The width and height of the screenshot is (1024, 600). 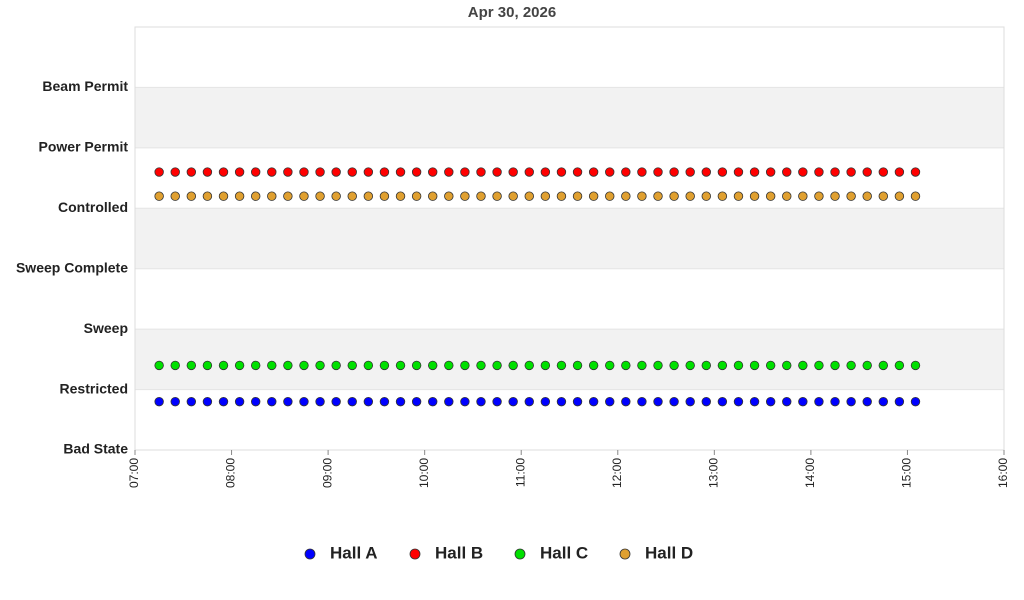 What do you see at coordinates (520, 472) in the screenshot?
I see `x-tick-label: 11:00` at bounding box center [520, 472].